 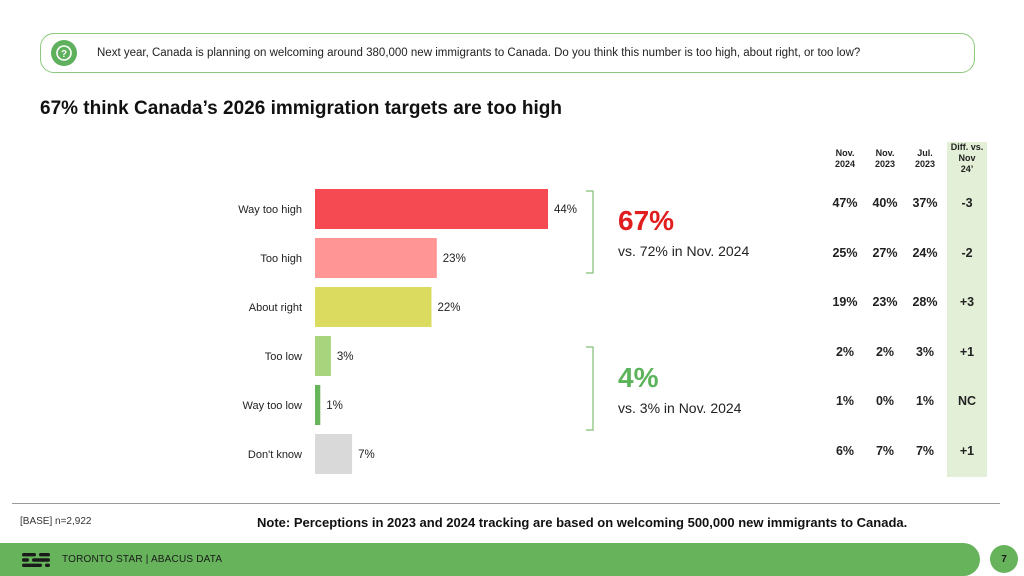 What do you see at coordinates (967, 147) in the screenshot?
I see `table-header-line: Diff. vs.` at bounding box center [967, 147].